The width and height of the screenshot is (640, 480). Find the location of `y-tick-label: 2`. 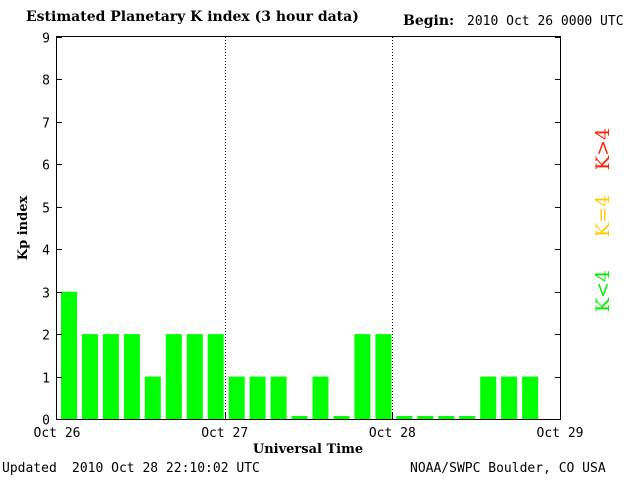

y-tick-label: 2 is located at coordinates (46, 336).